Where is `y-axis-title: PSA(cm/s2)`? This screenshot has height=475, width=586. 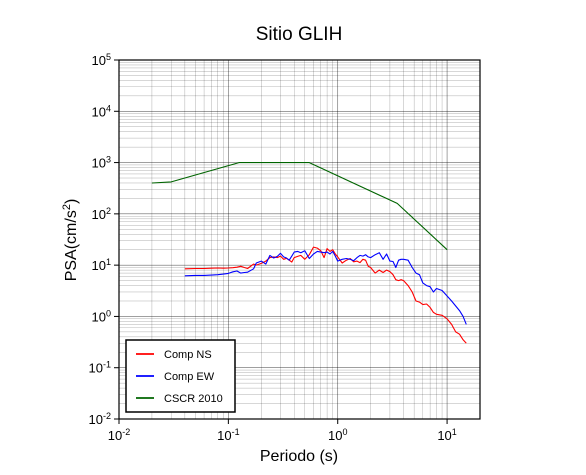
y-axis-title: PSA(cm/s2) is located at coordinates (70, 240).